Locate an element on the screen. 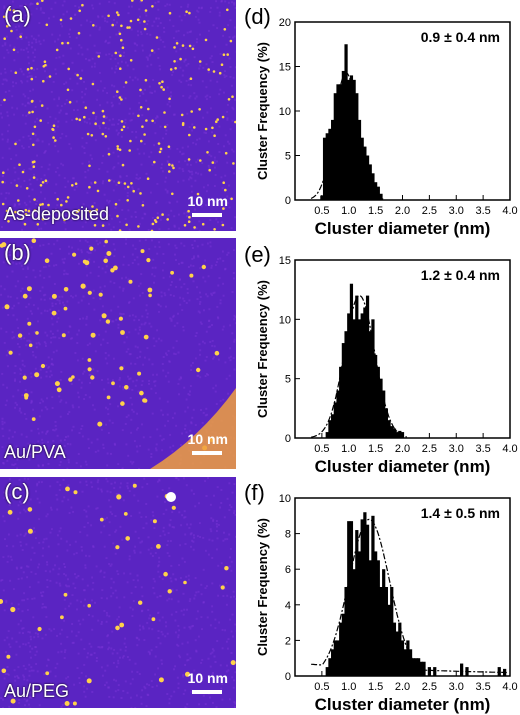 This screenshot has height=715, width=520. y-tick-label: 15 is located at coordinates (285, 261).